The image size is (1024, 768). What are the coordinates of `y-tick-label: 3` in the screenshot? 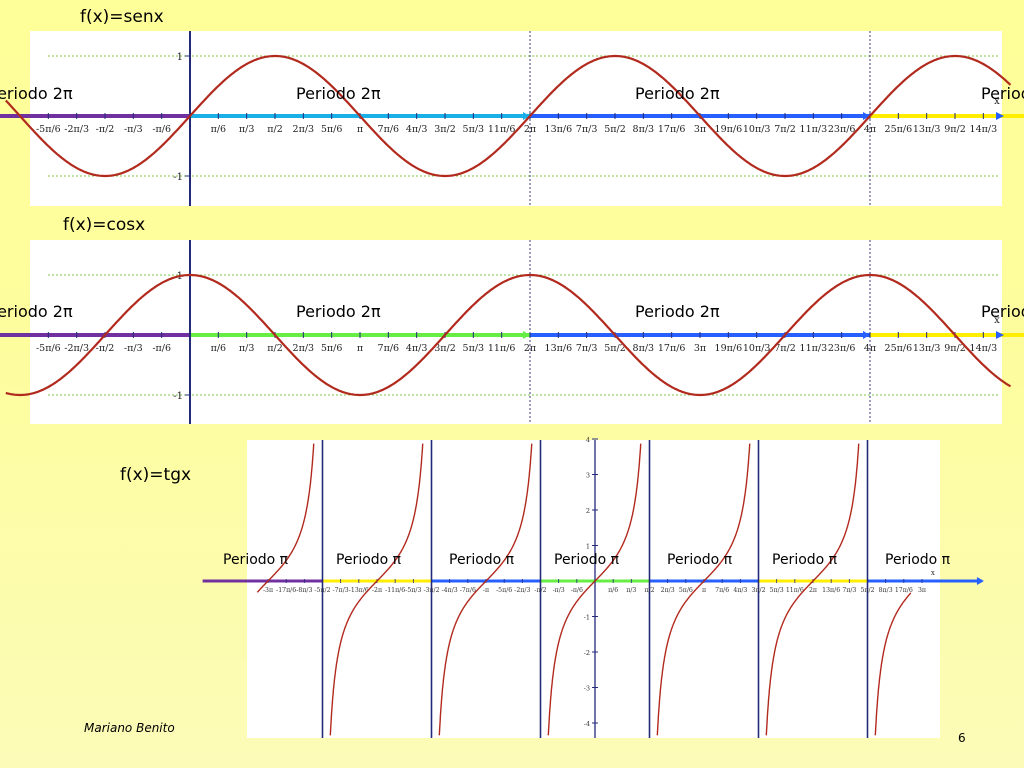 It's located at (588, 476).